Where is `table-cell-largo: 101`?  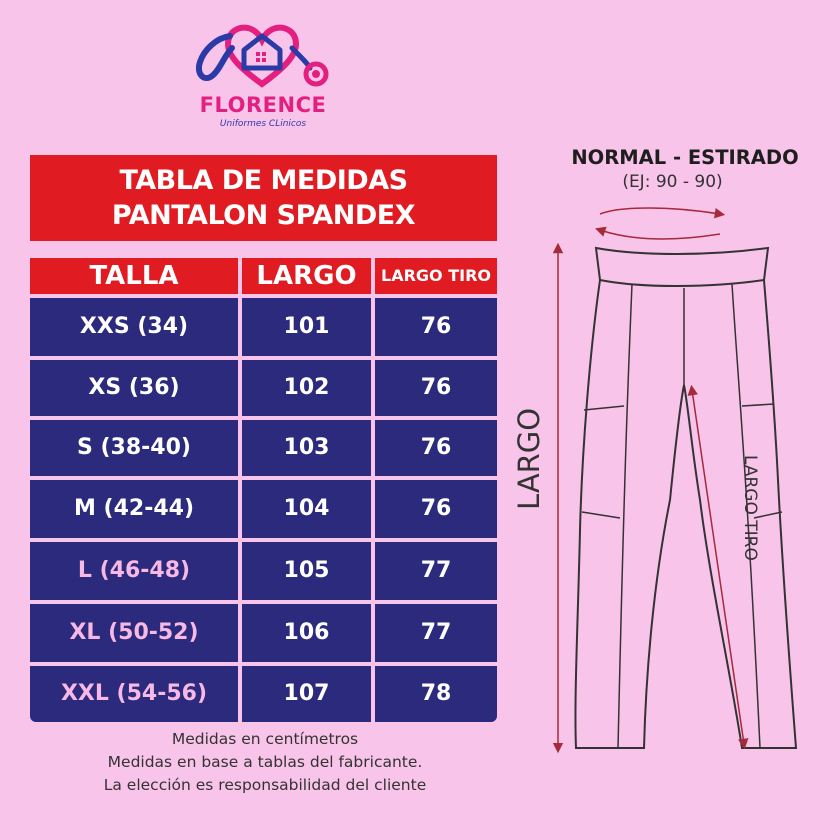 table-cell-largo: 101 is located at coordinates (306, 327).